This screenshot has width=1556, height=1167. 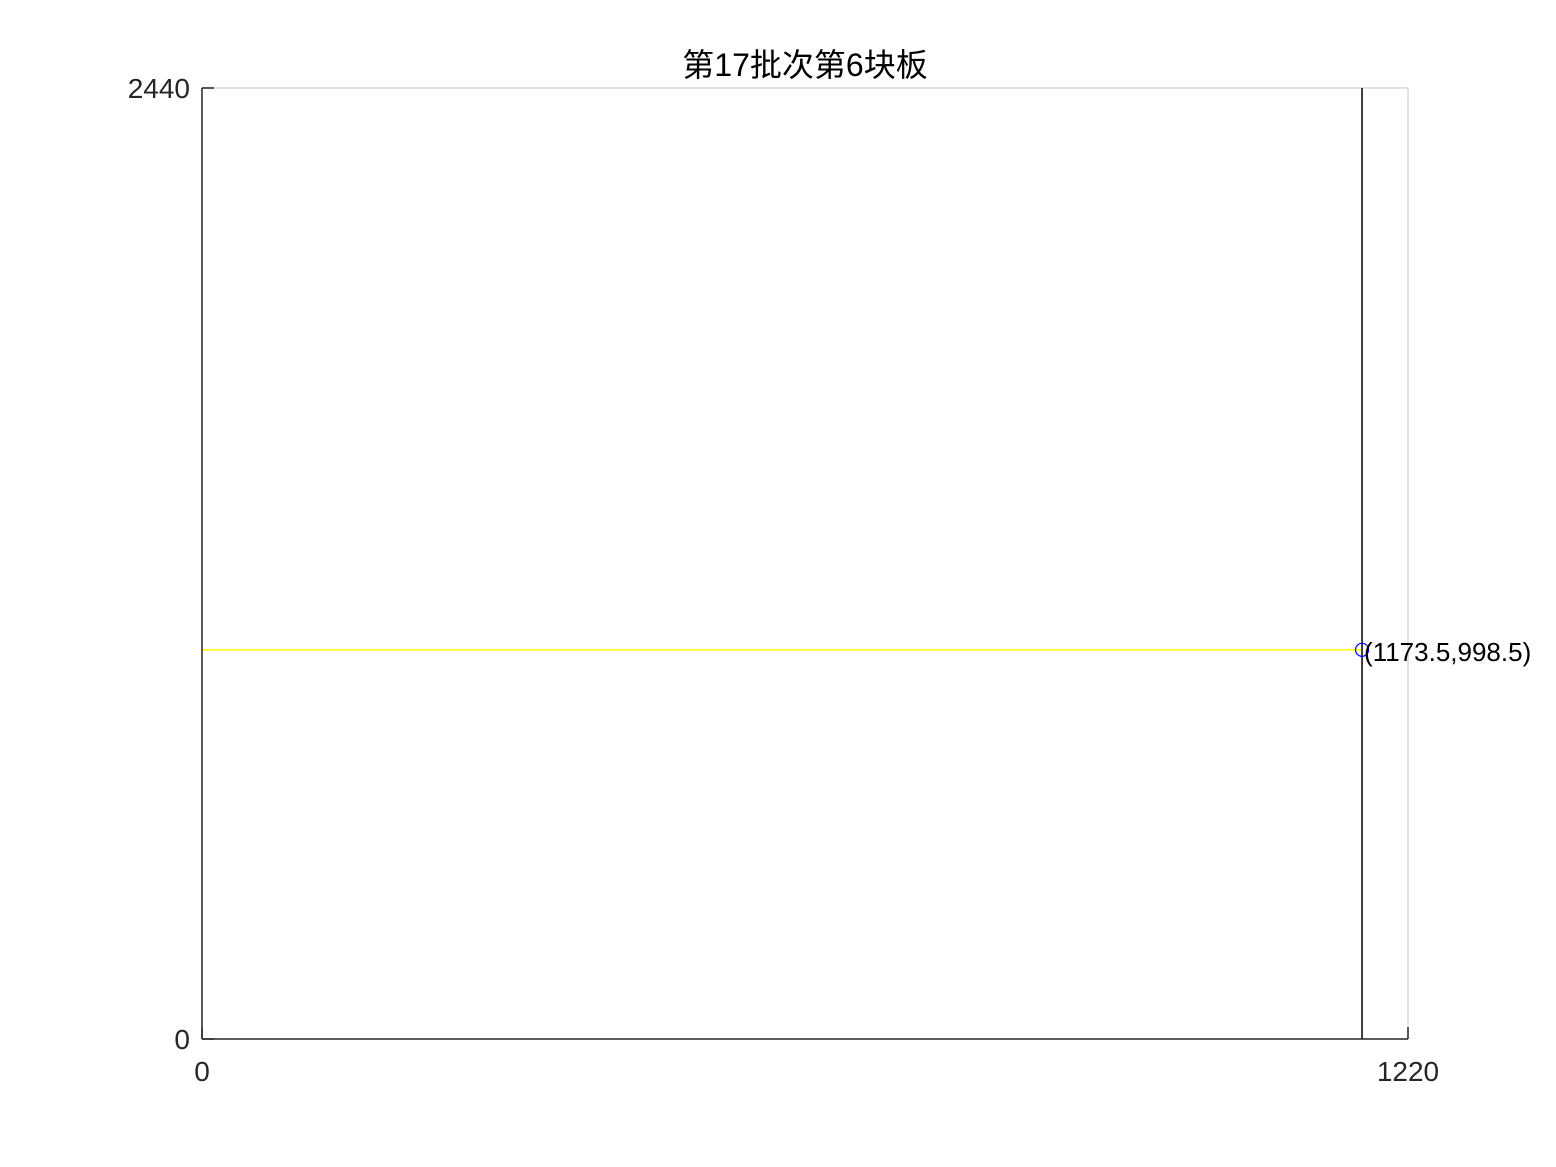 I want to click on x-tick-label-1: 1220, so click(x=1408, y=1071).